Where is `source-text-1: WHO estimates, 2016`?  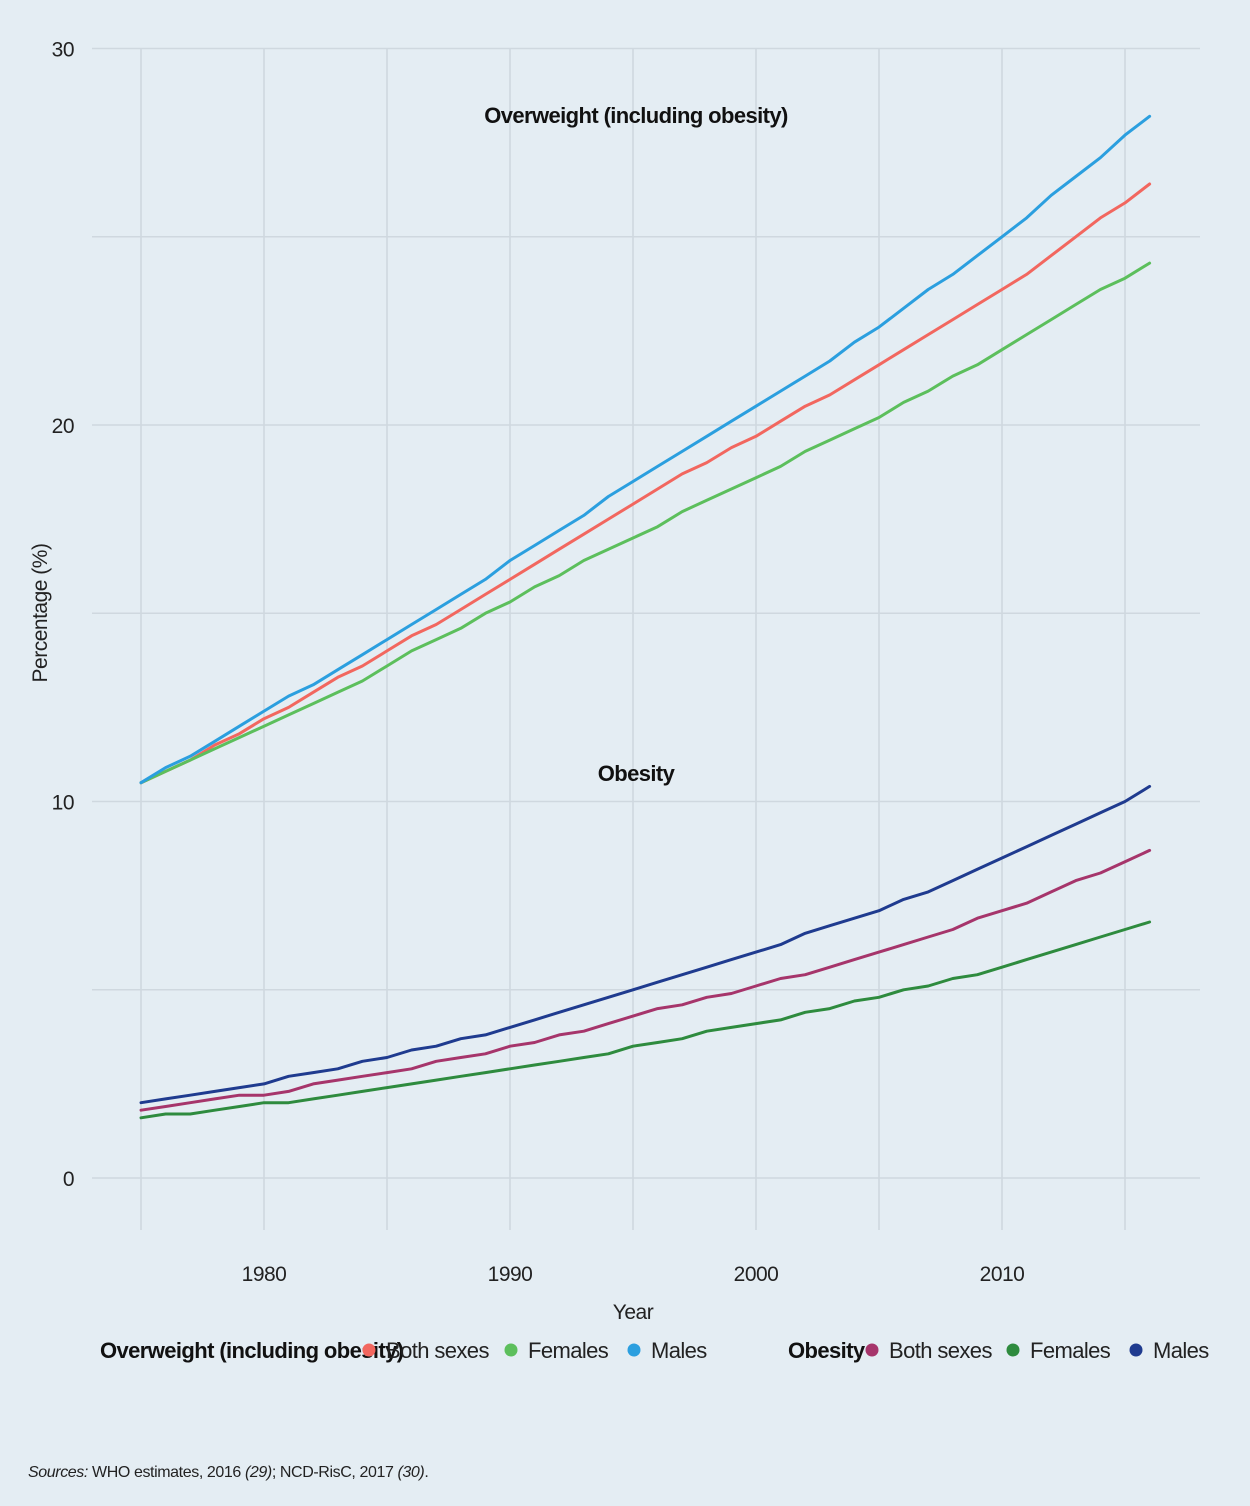
source-text-1: WHO estimates, 2016 is located at coordinates (166, 1472).